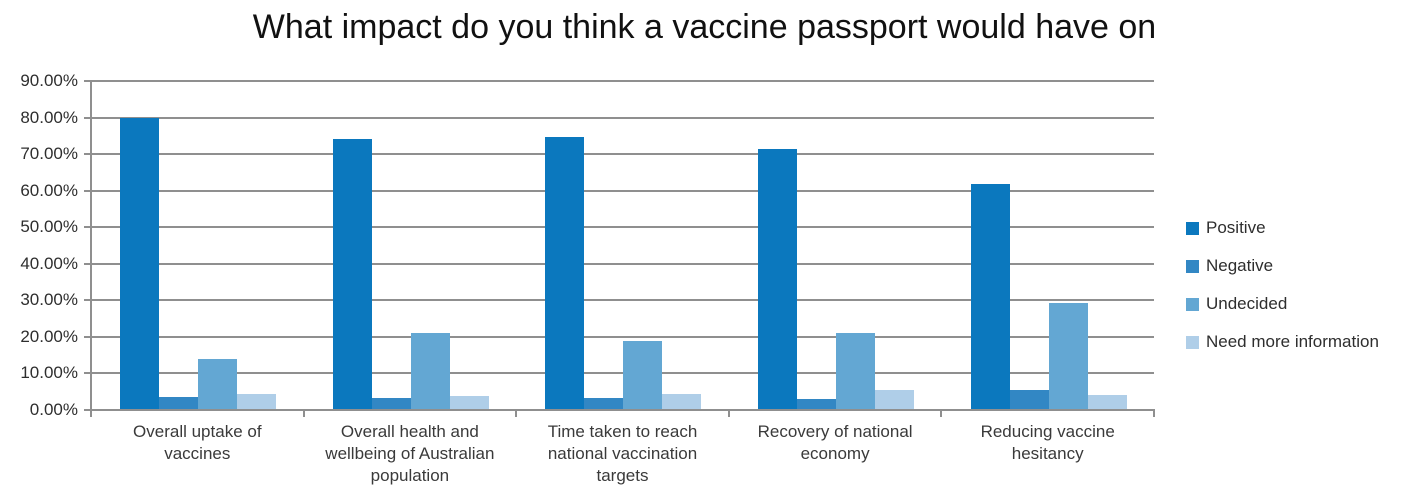 The height and width of the screenshot is (504, 1409). Describe the element at coordinates (1247, 303) in the screenshot. I see `legend-label: Undecided` at that location.